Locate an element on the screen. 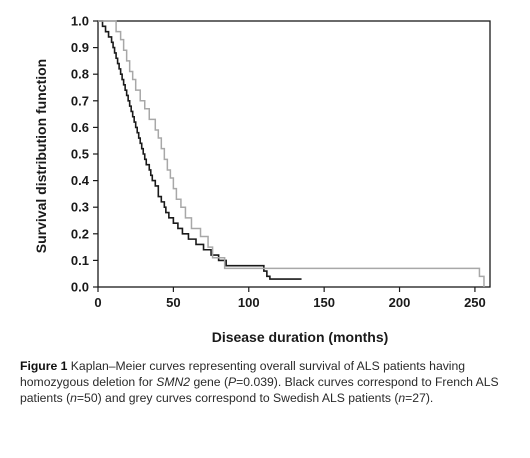  figure-label: Figure 1 is located at coordinates (44, 366).